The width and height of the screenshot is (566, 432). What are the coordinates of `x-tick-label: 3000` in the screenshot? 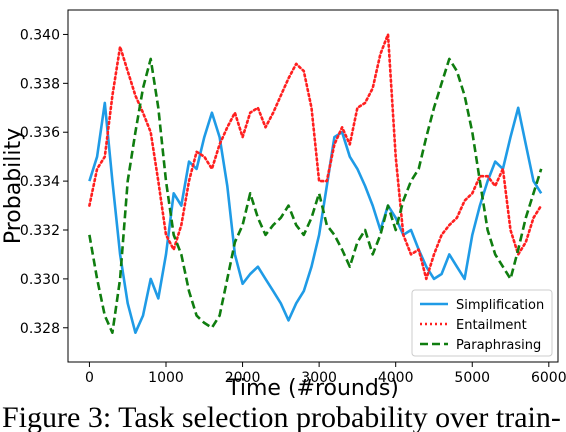 It's located at (319, 378).